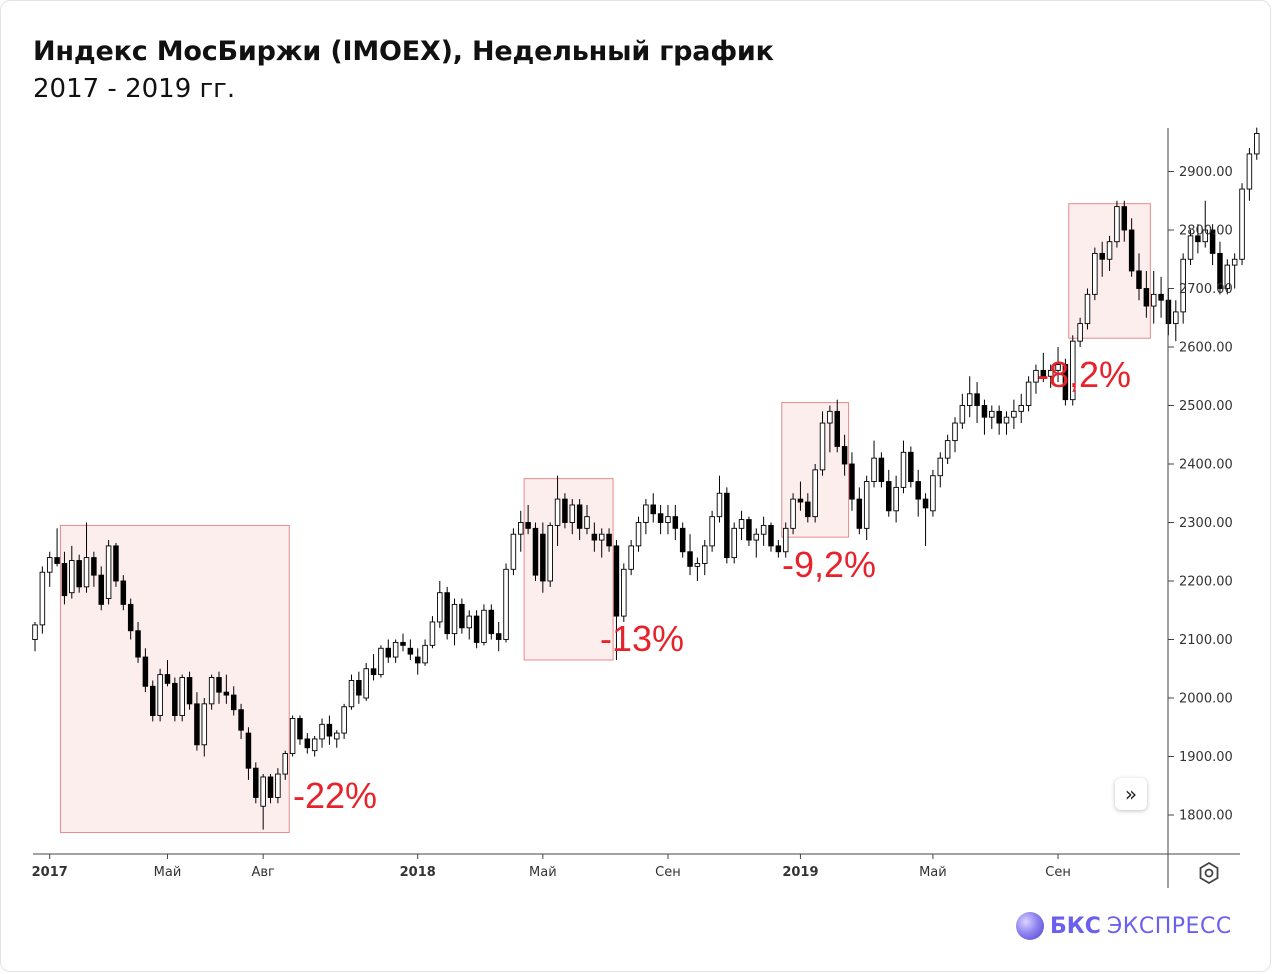 The width and height of the screenshot is (1273, 974). What do you see at coordinates (1206, 465) in the screenshot?
I see `y-tick-label: 2400.00` at bounding box center [1206, 465].